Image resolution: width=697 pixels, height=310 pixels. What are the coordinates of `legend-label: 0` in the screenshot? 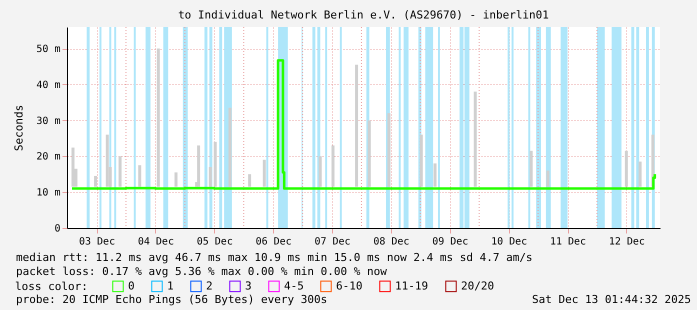 It's located at (131, 285).